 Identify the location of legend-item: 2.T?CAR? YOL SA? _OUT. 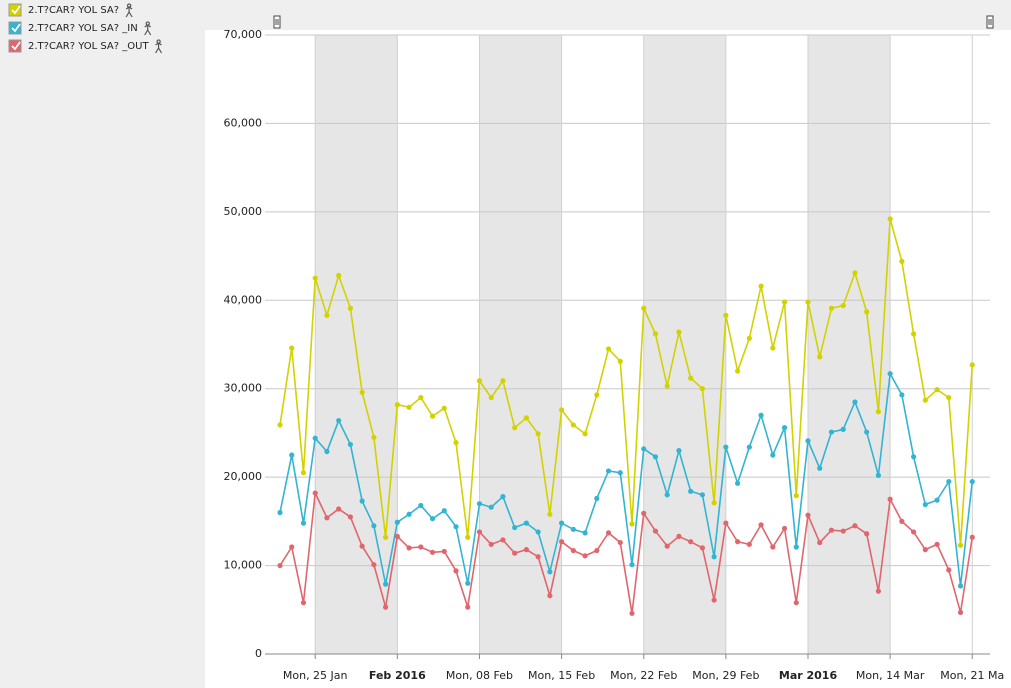
(85, 46).